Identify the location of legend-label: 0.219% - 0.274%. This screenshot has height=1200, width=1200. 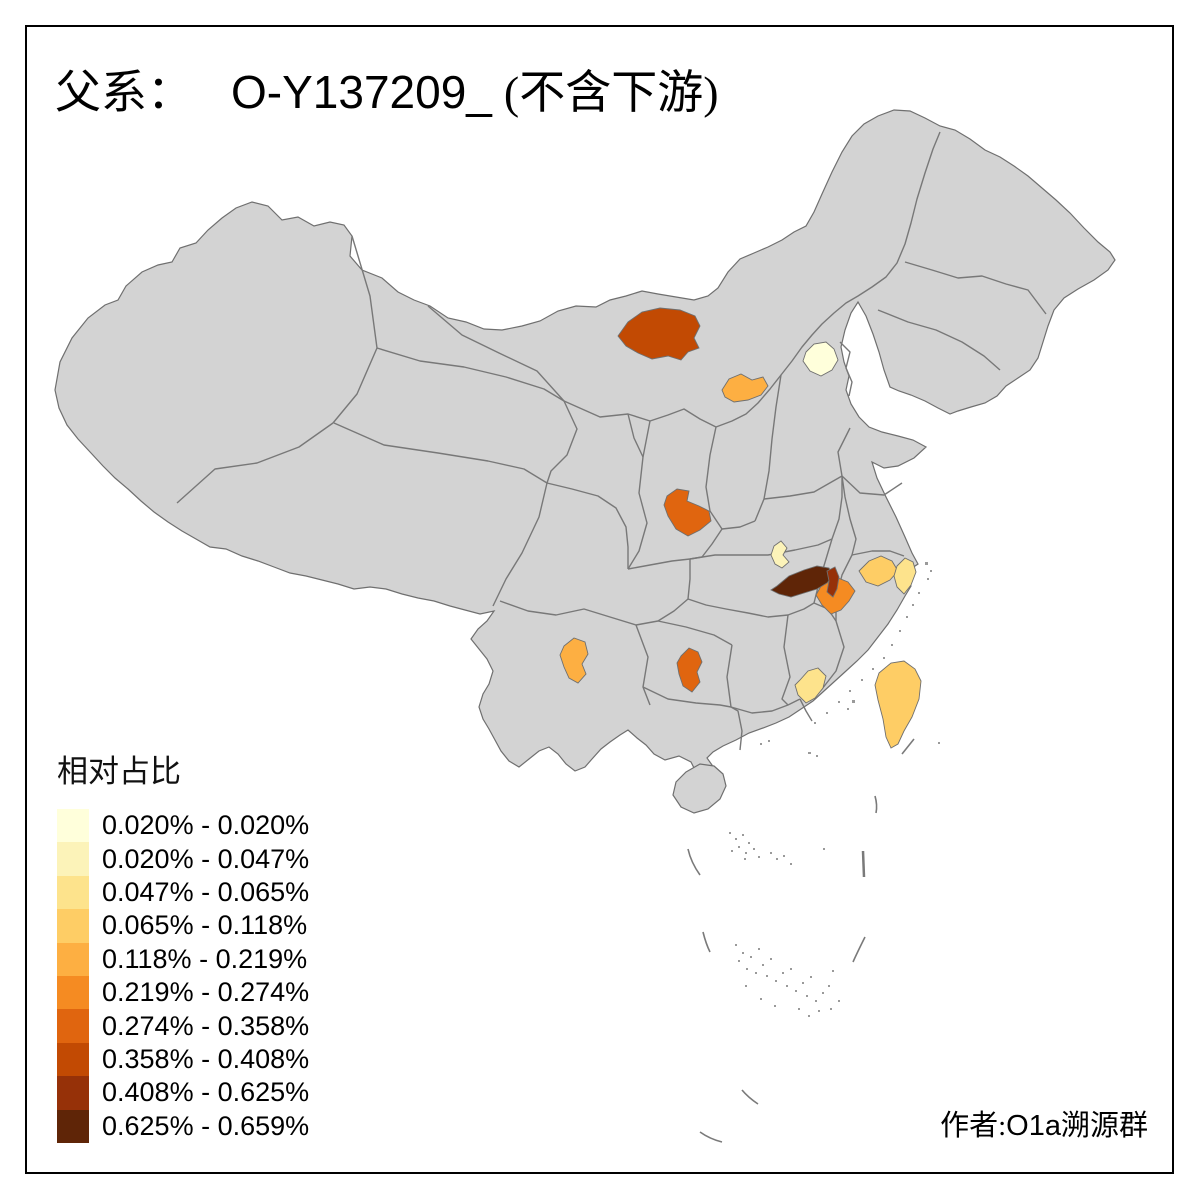
(206, 992).